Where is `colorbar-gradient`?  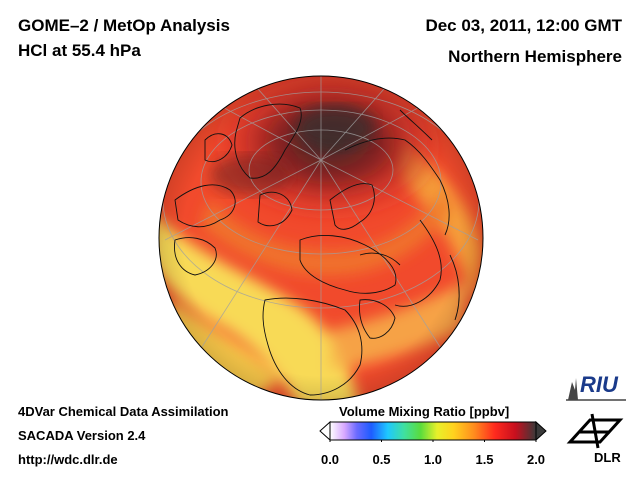
colorbar-gradient is located at coordinates (433, 431).